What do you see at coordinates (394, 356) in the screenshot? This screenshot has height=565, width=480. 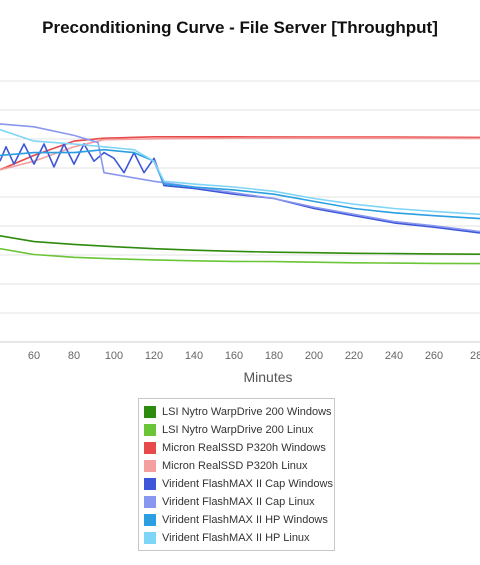 I see `x-tick-label: 240` at bounding box center [394, 356].